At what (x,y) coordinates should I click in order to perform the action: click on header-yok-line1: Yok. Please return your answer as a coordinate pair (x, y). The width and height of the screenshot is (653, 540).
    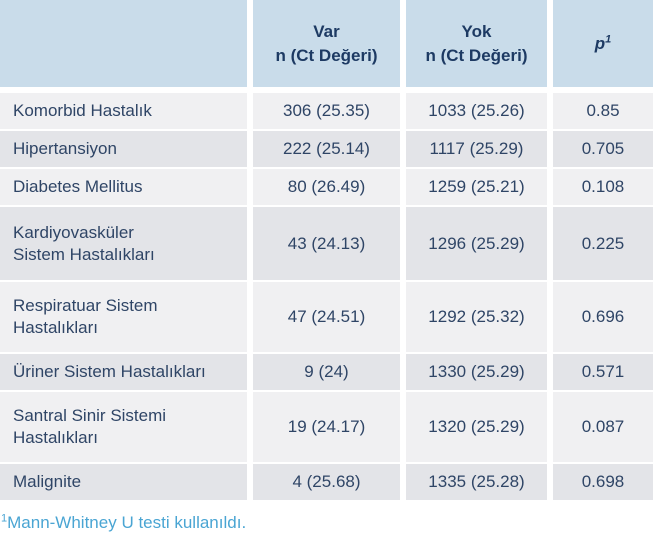
    Looking at the image, I should click on (476, 31).